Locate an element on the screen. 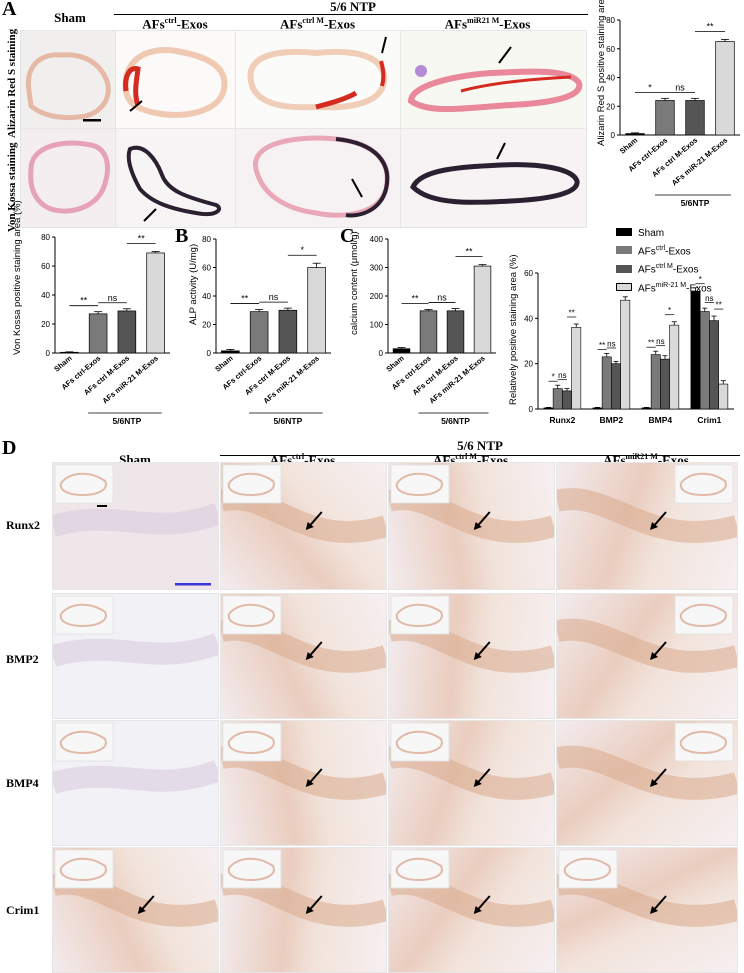  image-ihc-crim1-ctrlm is located at coordinates (471, 910).